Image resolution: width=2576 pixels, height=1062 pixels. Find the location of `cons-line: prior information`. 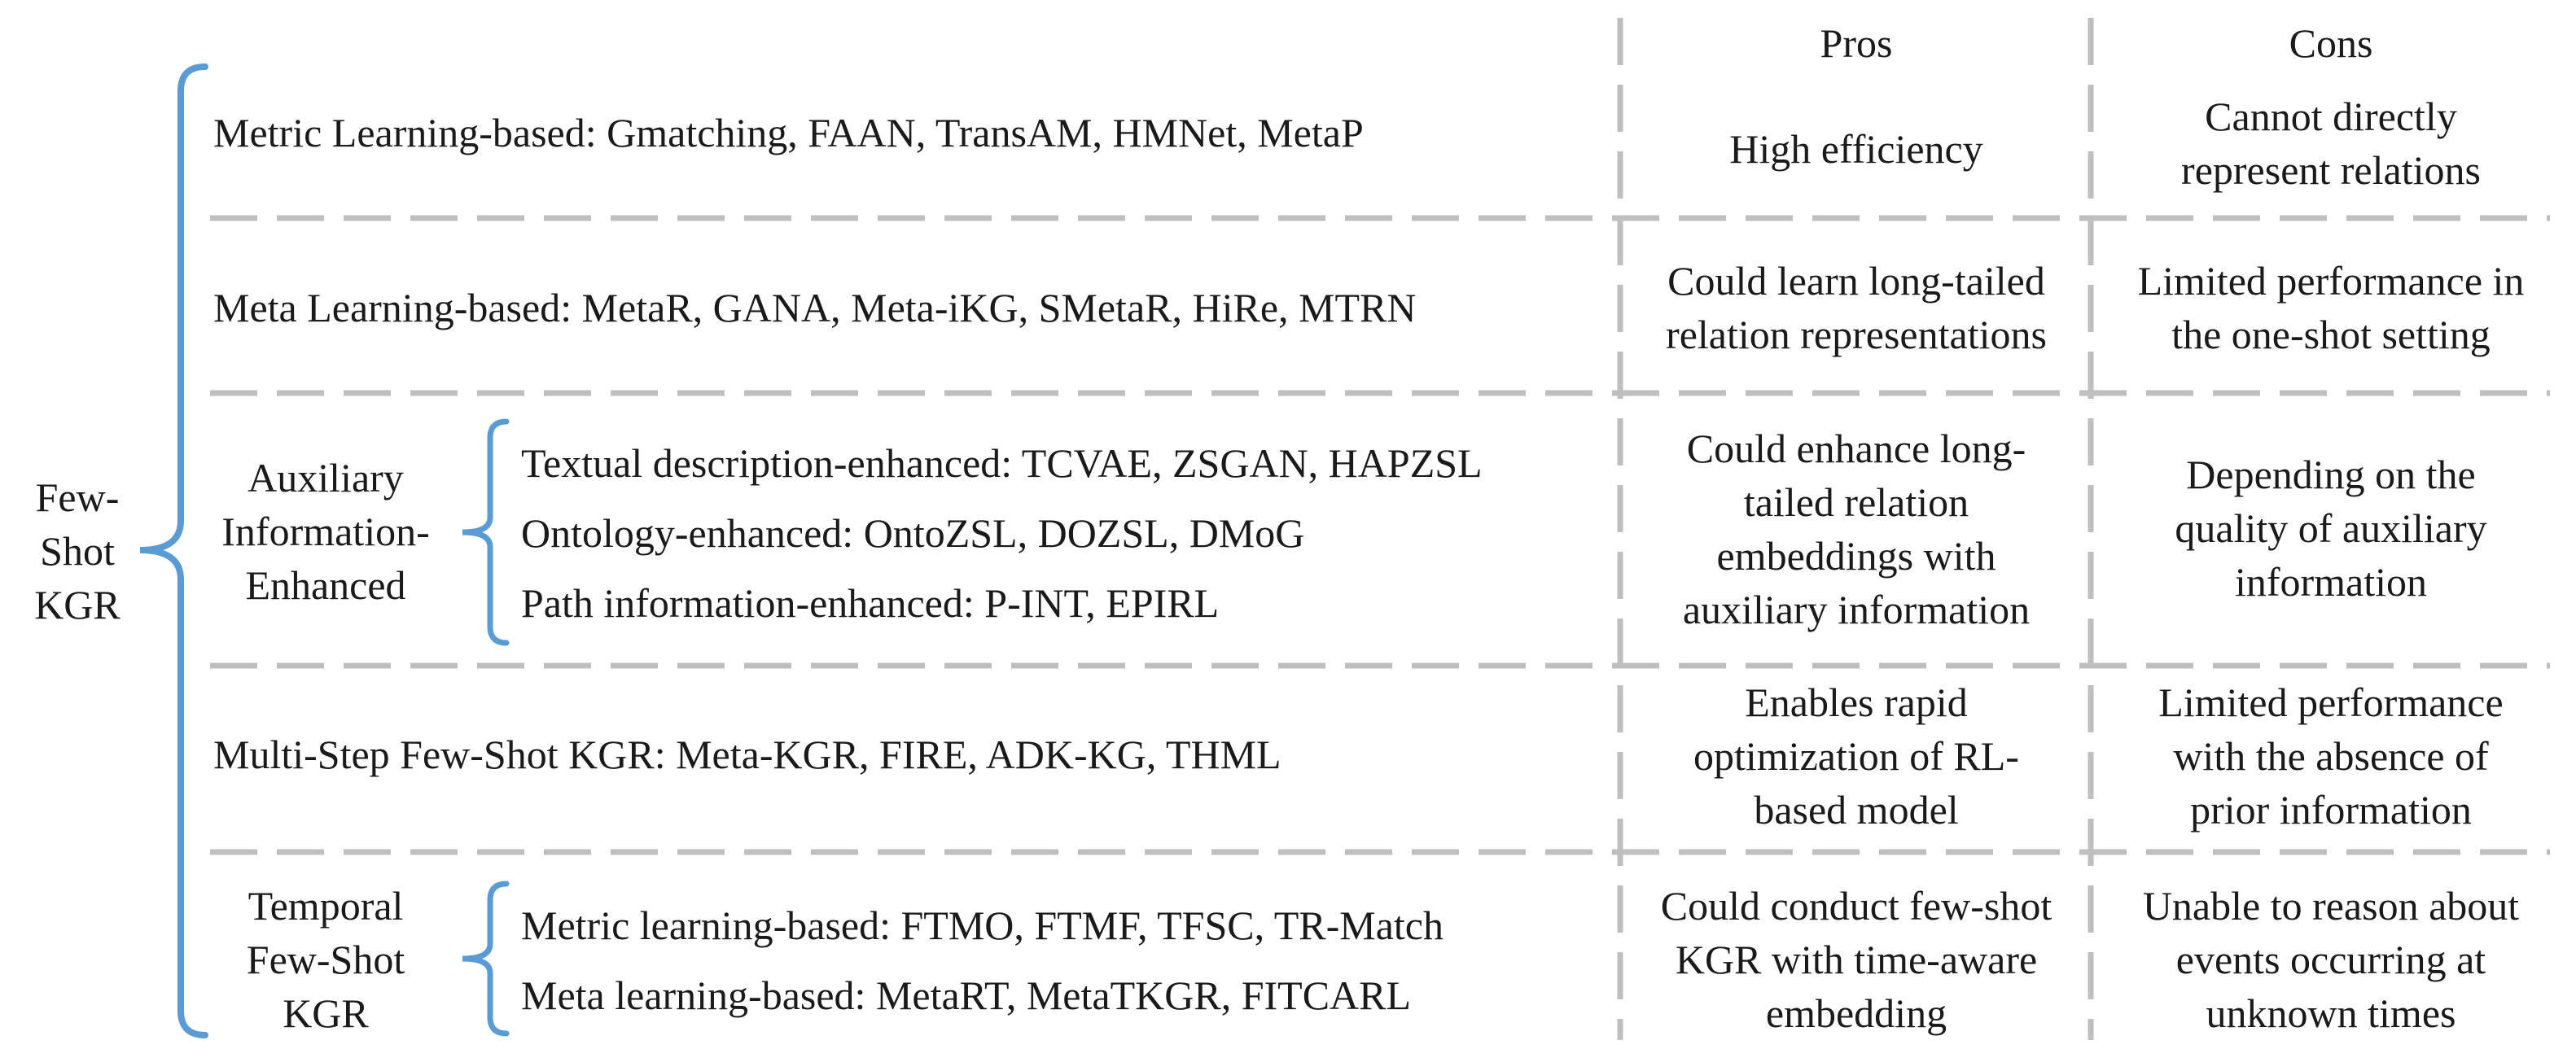

cons-line: prior information is located at coordinates (2331, 810).